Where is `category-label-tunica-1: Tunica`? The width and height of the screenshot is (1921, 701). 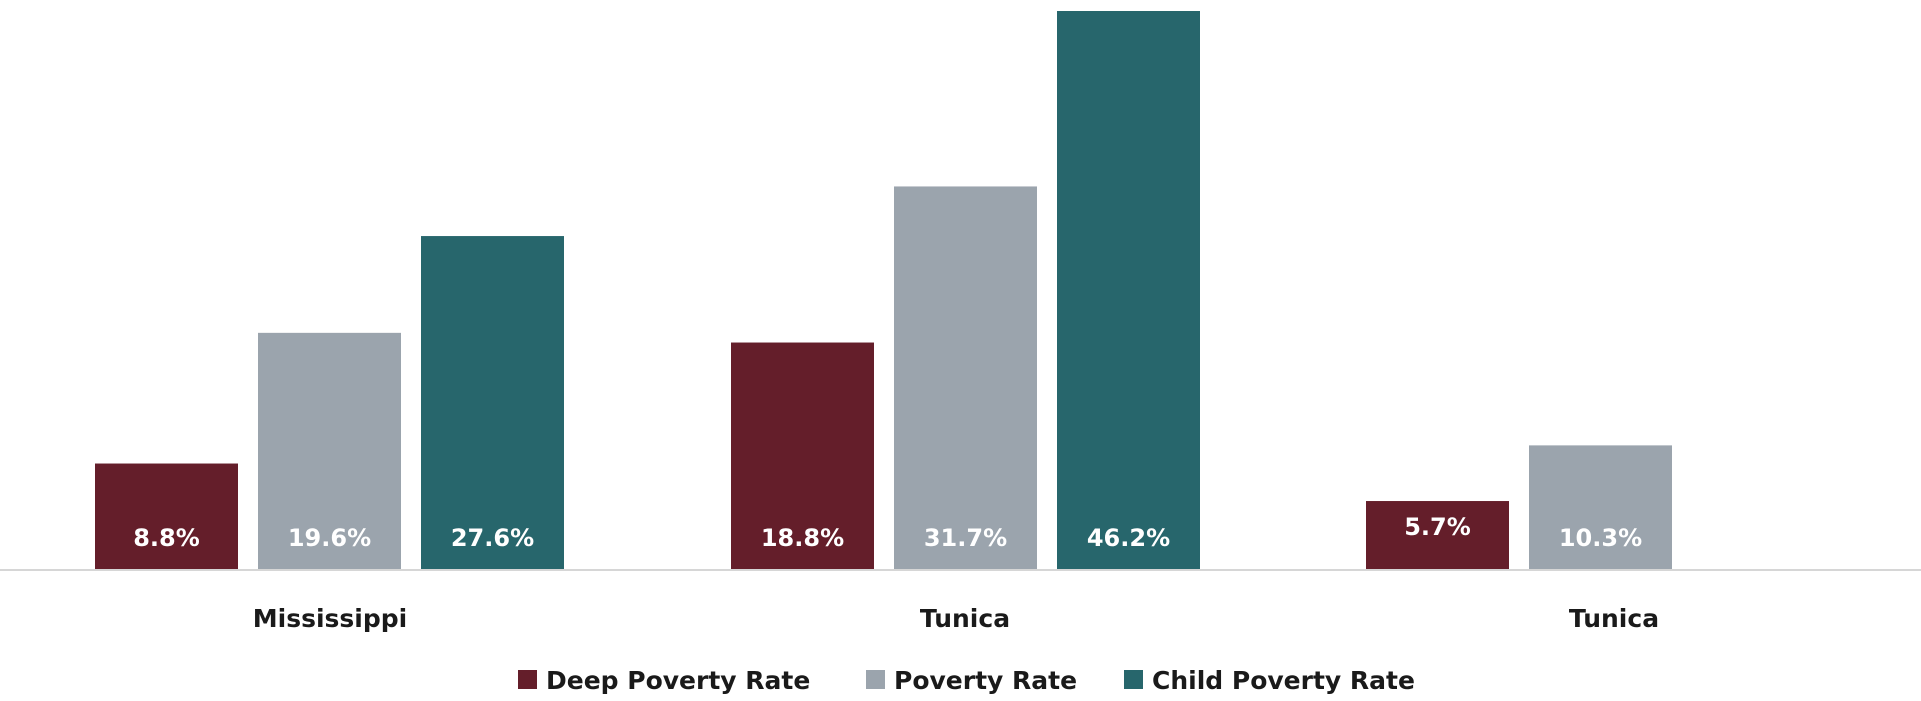 category-label-tunica-1: Tunica is located at coordinates (965, 618).